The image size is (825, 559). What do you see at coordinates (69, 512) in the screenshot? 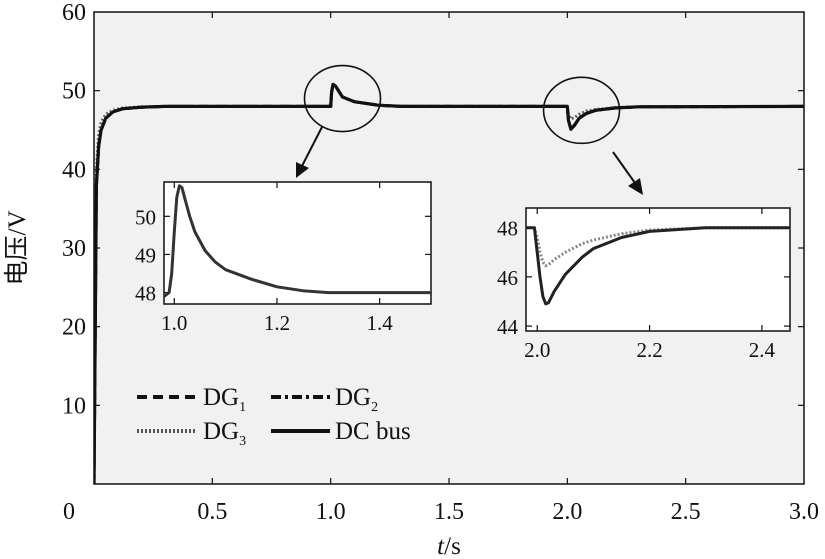
I see `main-origin-label: 0` at bounding box center [69, 512].